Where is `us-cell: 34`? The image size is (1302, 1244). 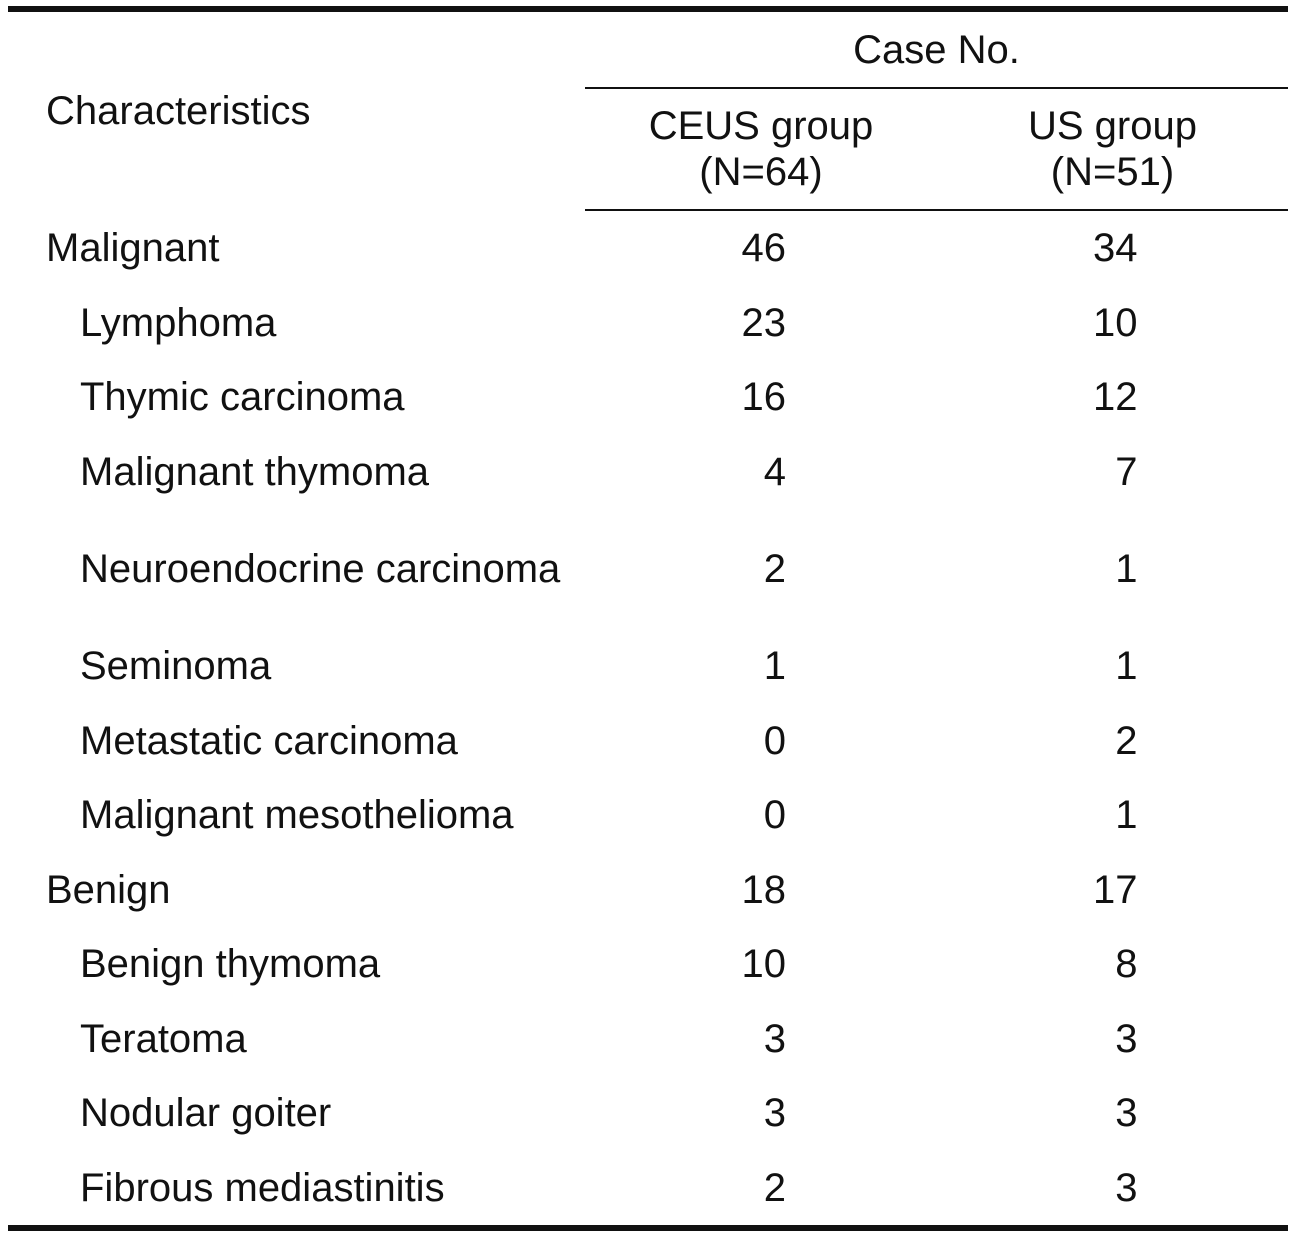 us-cell: 34 is located at coordinates (1112, 248).